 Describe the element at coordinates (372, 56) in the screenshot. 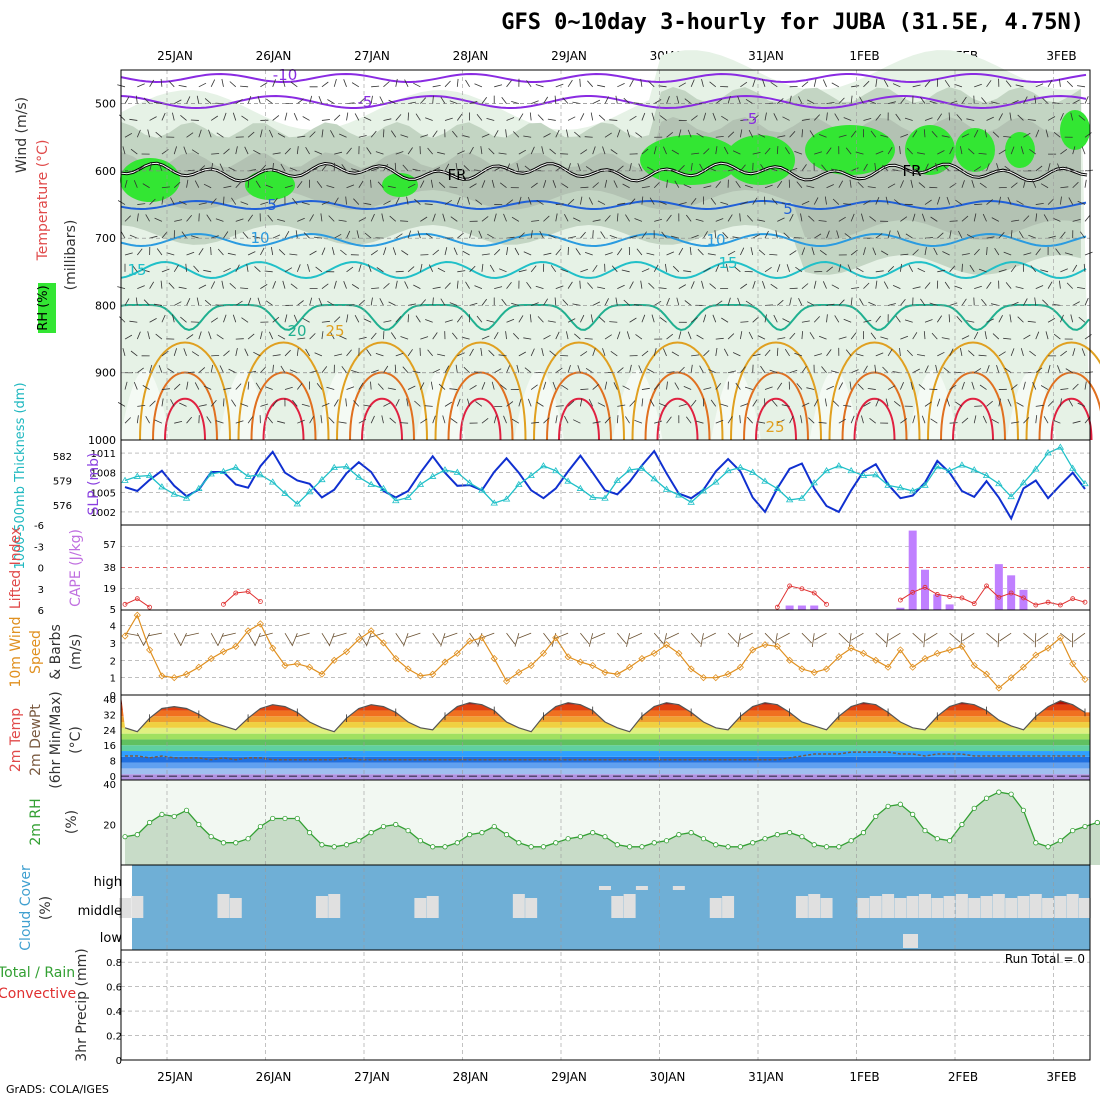

I see `date-label-top-2: 27JAN` at that location.